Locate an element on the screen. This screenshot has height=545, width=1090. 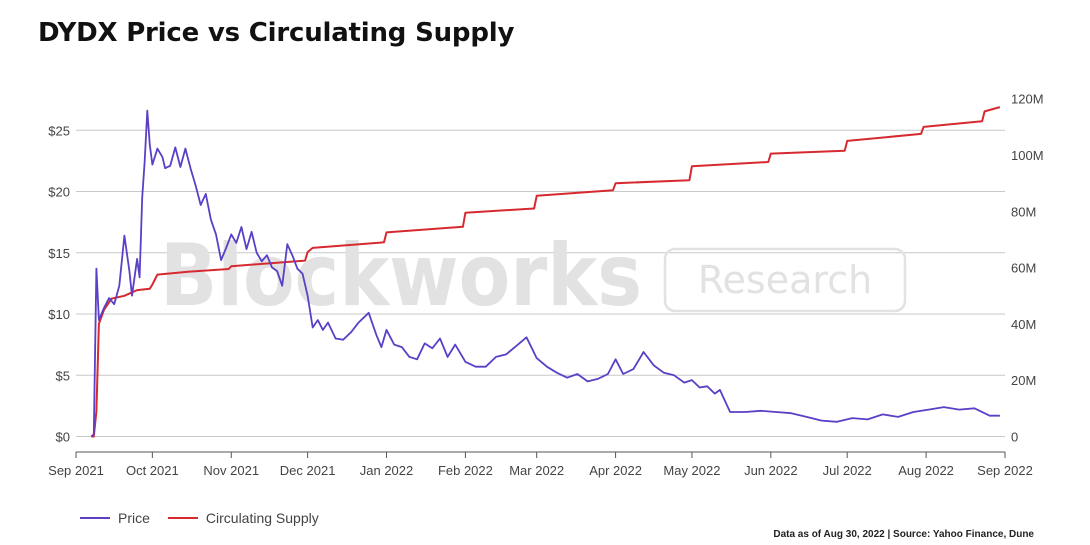
x-tick-label: Jun 2022 is located at coordinates (771, 470).